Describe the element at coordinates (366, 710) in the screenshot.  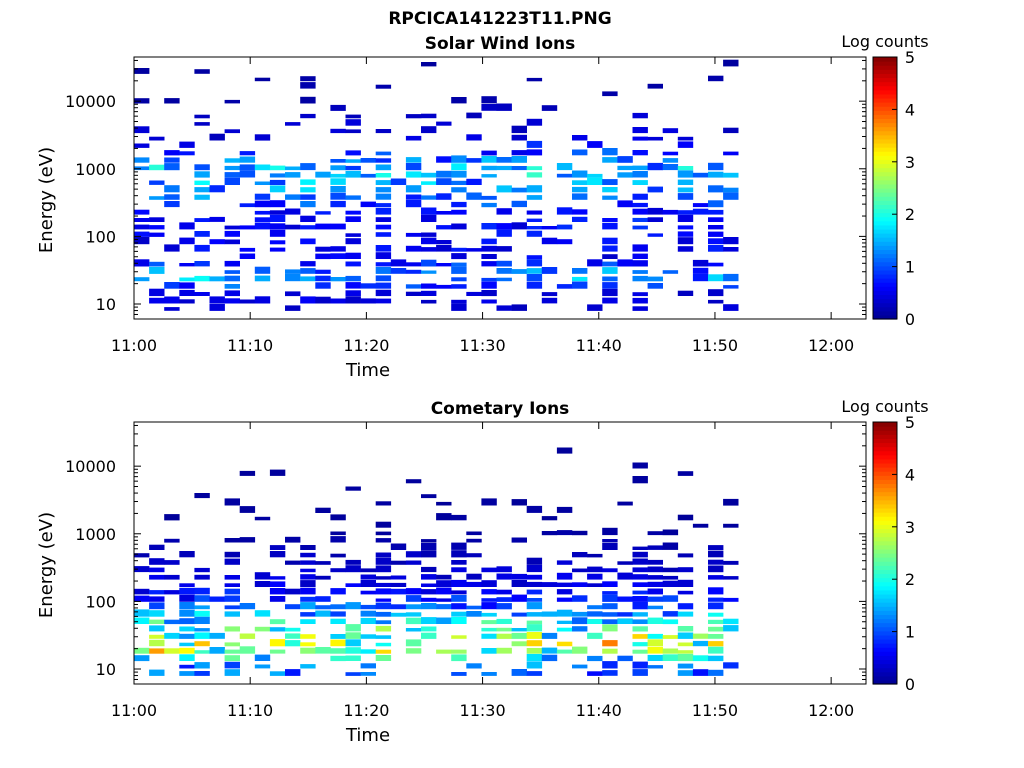
I see `x-tick-label: 11:20` at that location.